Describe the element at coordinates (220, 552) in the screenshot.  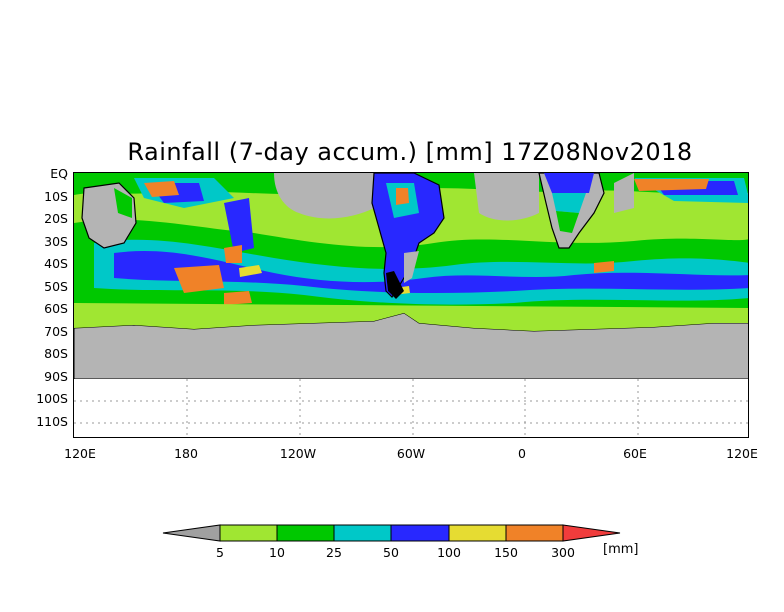
I see `colorbar-label-5: 5` at that location.